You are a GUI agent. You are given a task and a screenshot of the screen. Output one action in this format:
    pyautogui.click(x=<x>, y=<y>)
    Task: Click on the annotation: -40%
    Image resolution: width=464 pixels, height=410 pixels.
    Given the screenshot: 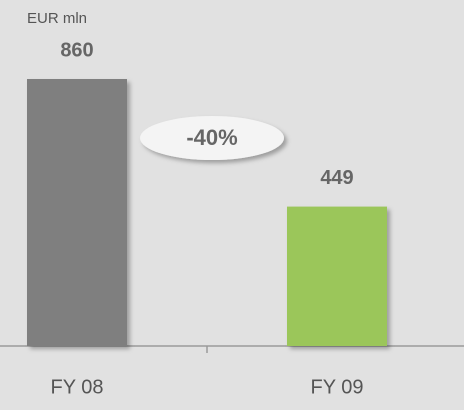 What is the action you would take?
    pyautogui.click(x=211, y=137)
    